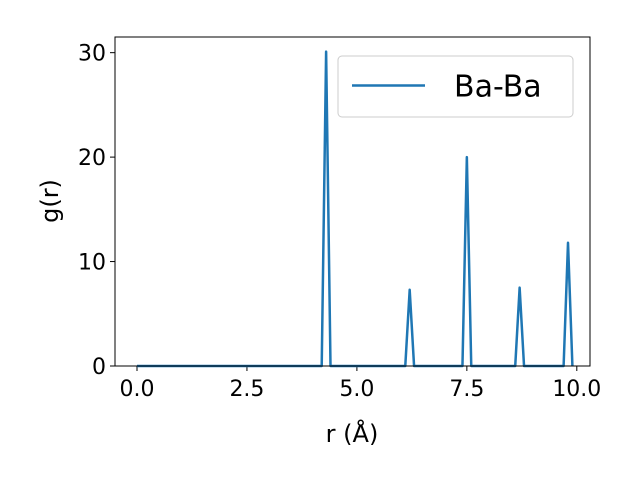 The width and height of the screenshot is (640, 484). Describe the element at coordinates (352, 433) in the screenshot. I see `x-axis-label: r (Å)` at that location.